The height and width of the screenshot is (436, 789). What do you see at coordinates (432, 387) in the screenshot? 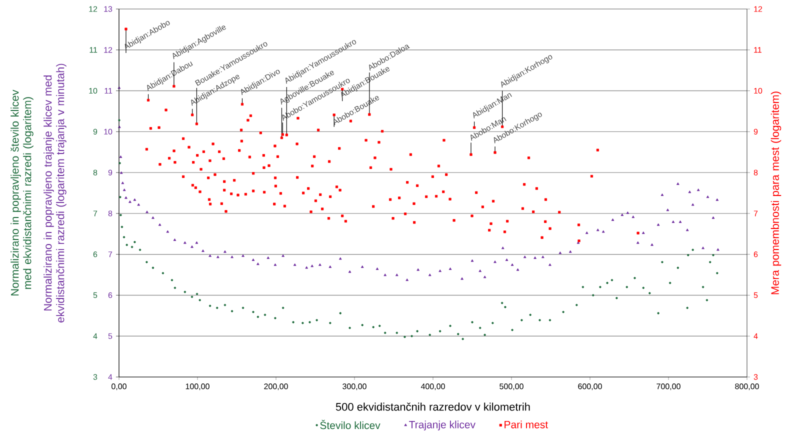
I see `x-tick-label: 400,00` at bounding box center [432, 387].